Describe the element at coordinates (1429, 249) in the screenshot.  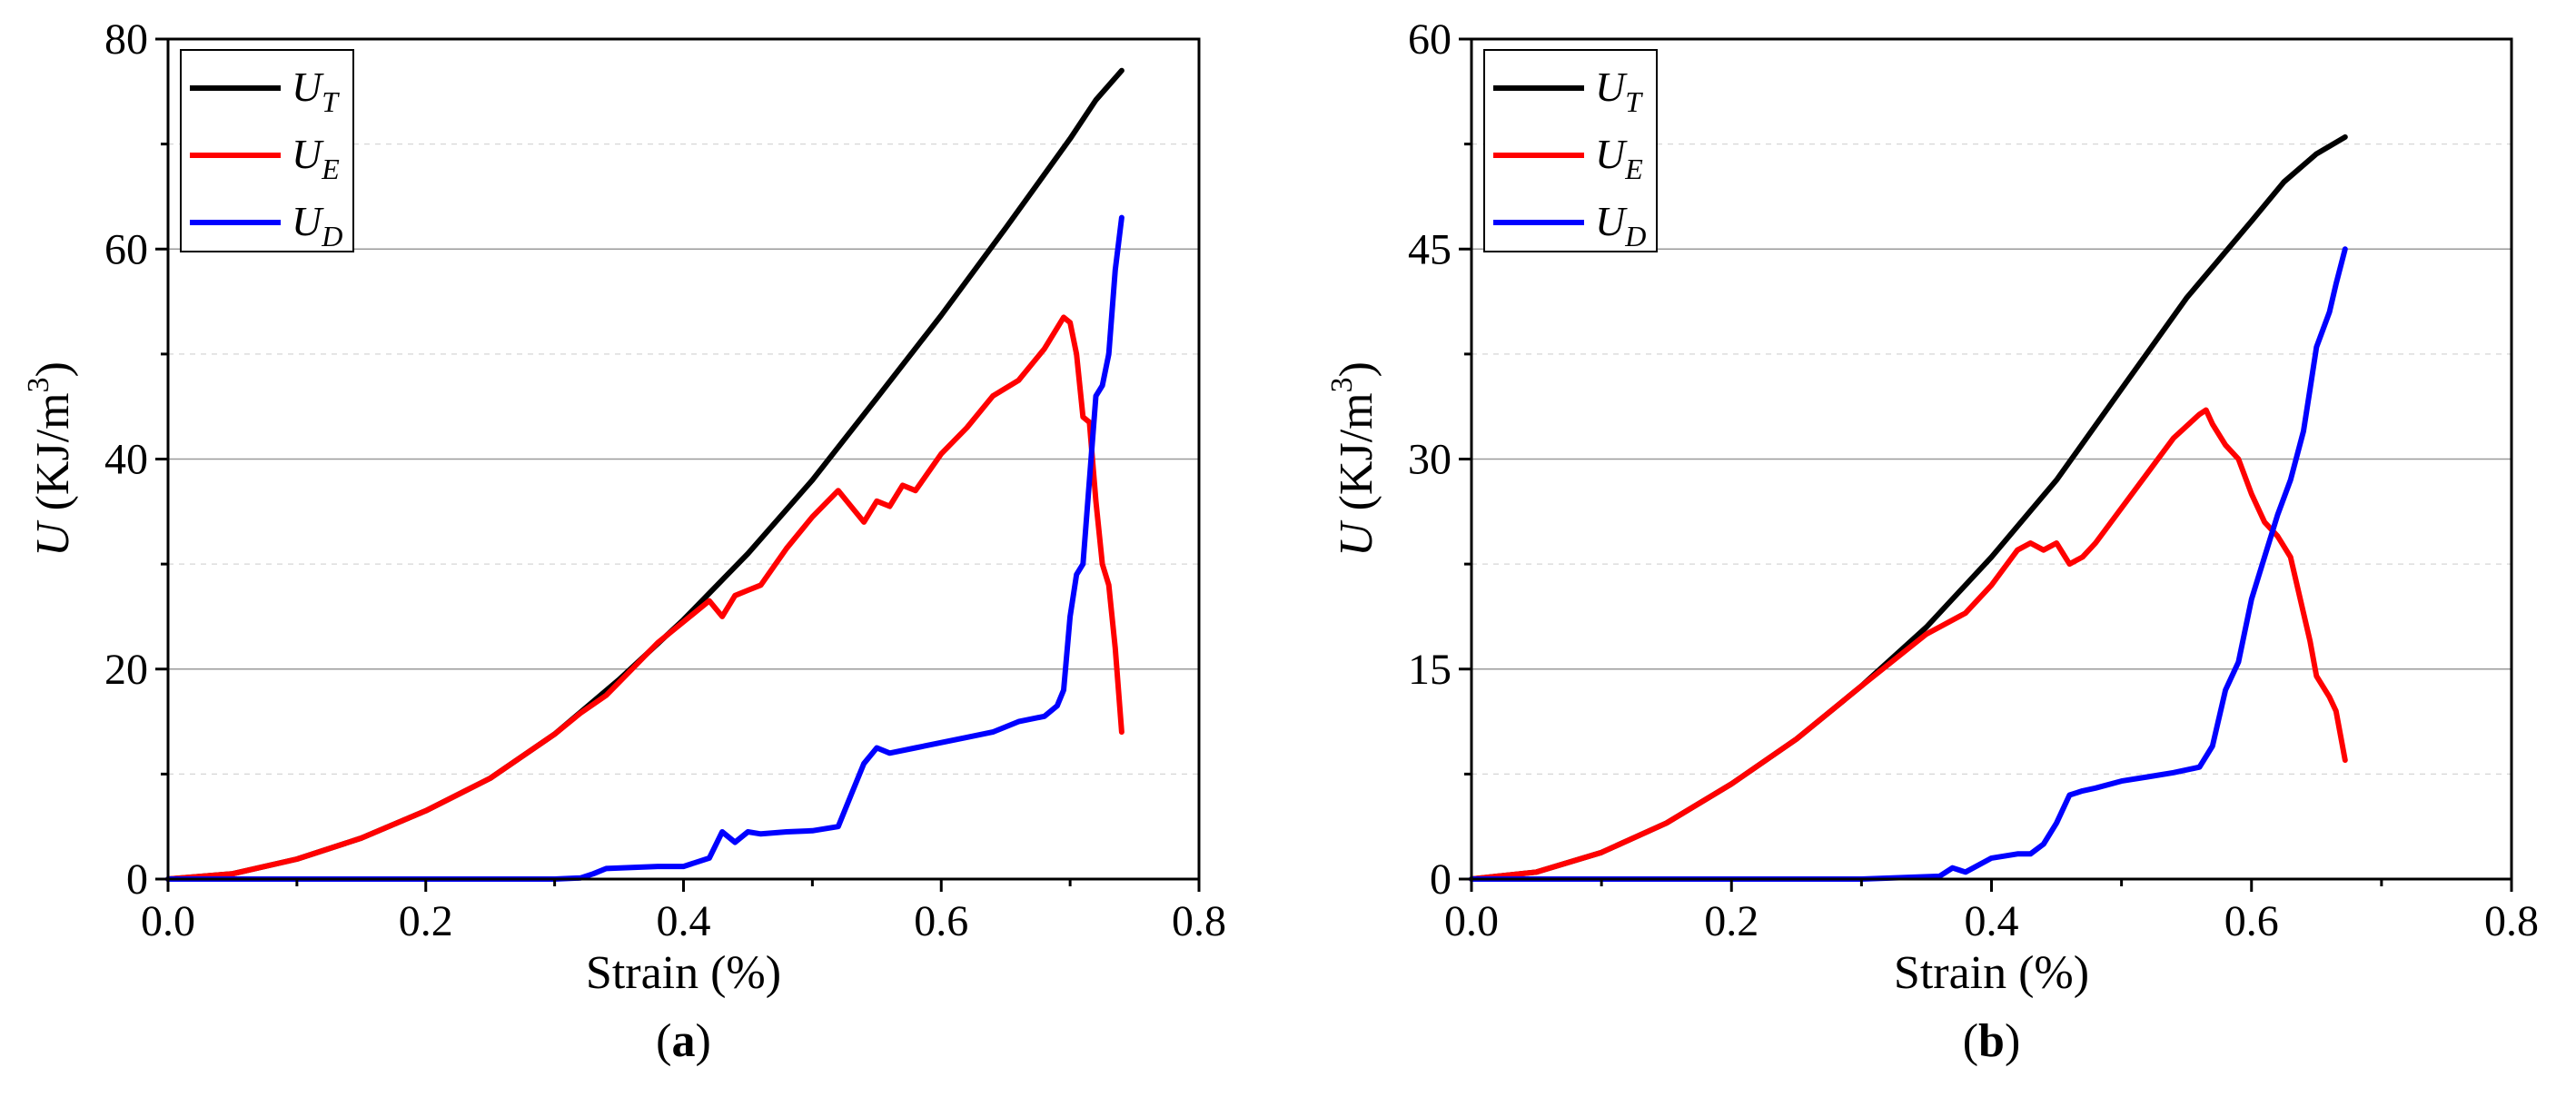
I see `y-tick-label: 45` at that location.